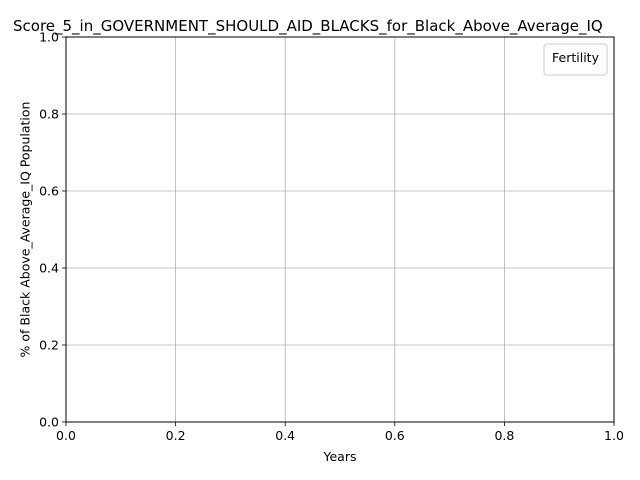  Describe the element at coordinates (340, 456) in the screenshot. I see `x-axis-title: Years` at that location.